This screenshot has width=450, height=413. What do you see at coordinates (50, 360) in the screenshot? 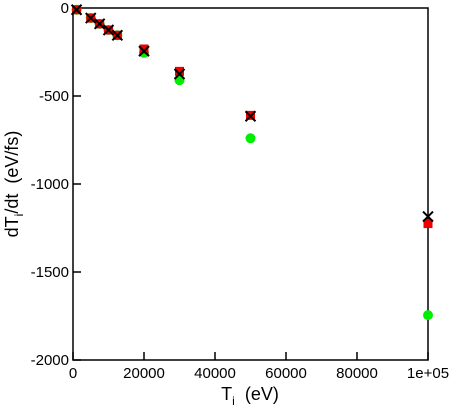
I see `y-tick-label: -2000` at bounding box center [50, 360].